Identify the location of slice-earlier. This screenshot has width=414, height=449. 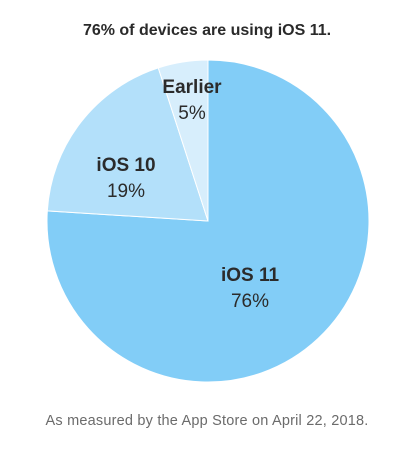
(183, 140).